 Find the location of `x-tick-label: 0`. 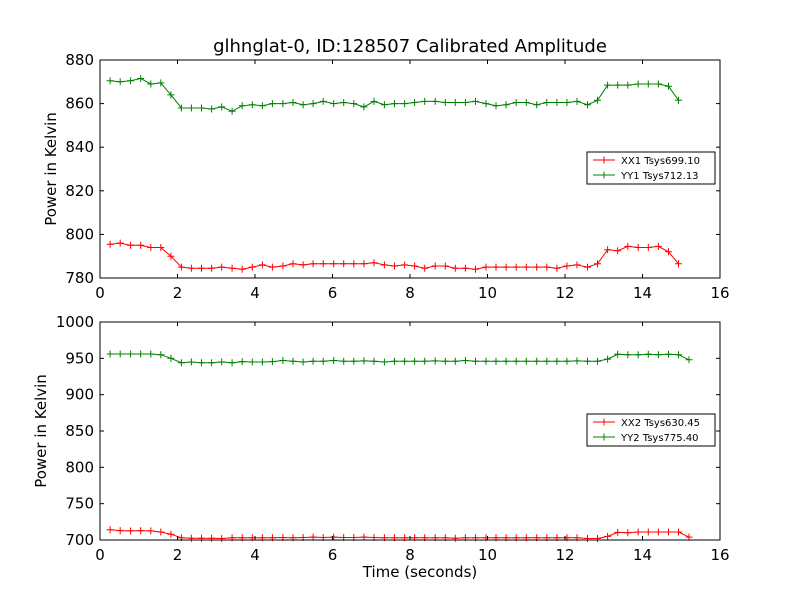

x-tick-label: 0 is located at coordinates (100, 293).